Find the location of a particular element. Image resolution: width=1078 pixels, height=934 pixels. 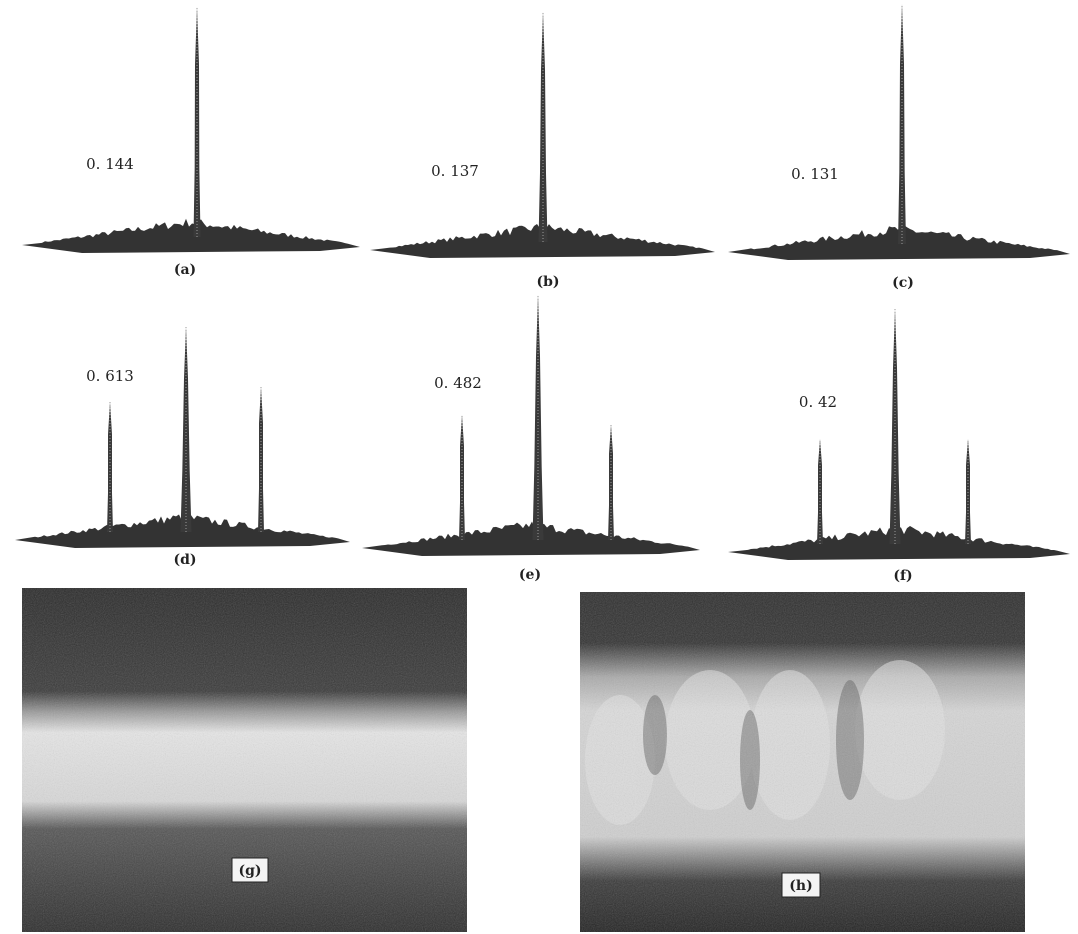

peak-value: 0. 482 is located at coordinates (458, 383).